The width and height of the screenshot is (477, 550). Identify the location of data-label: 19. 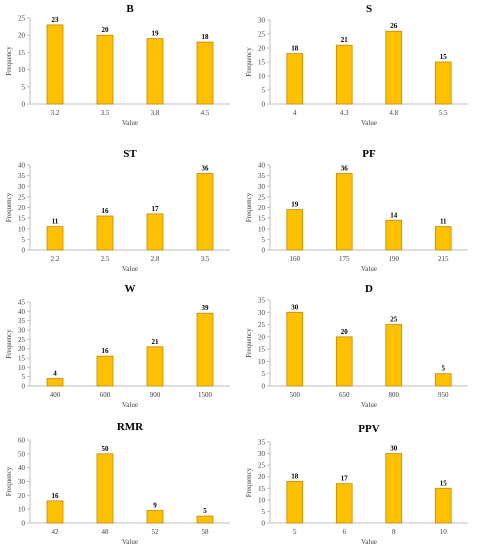
(295, 205).